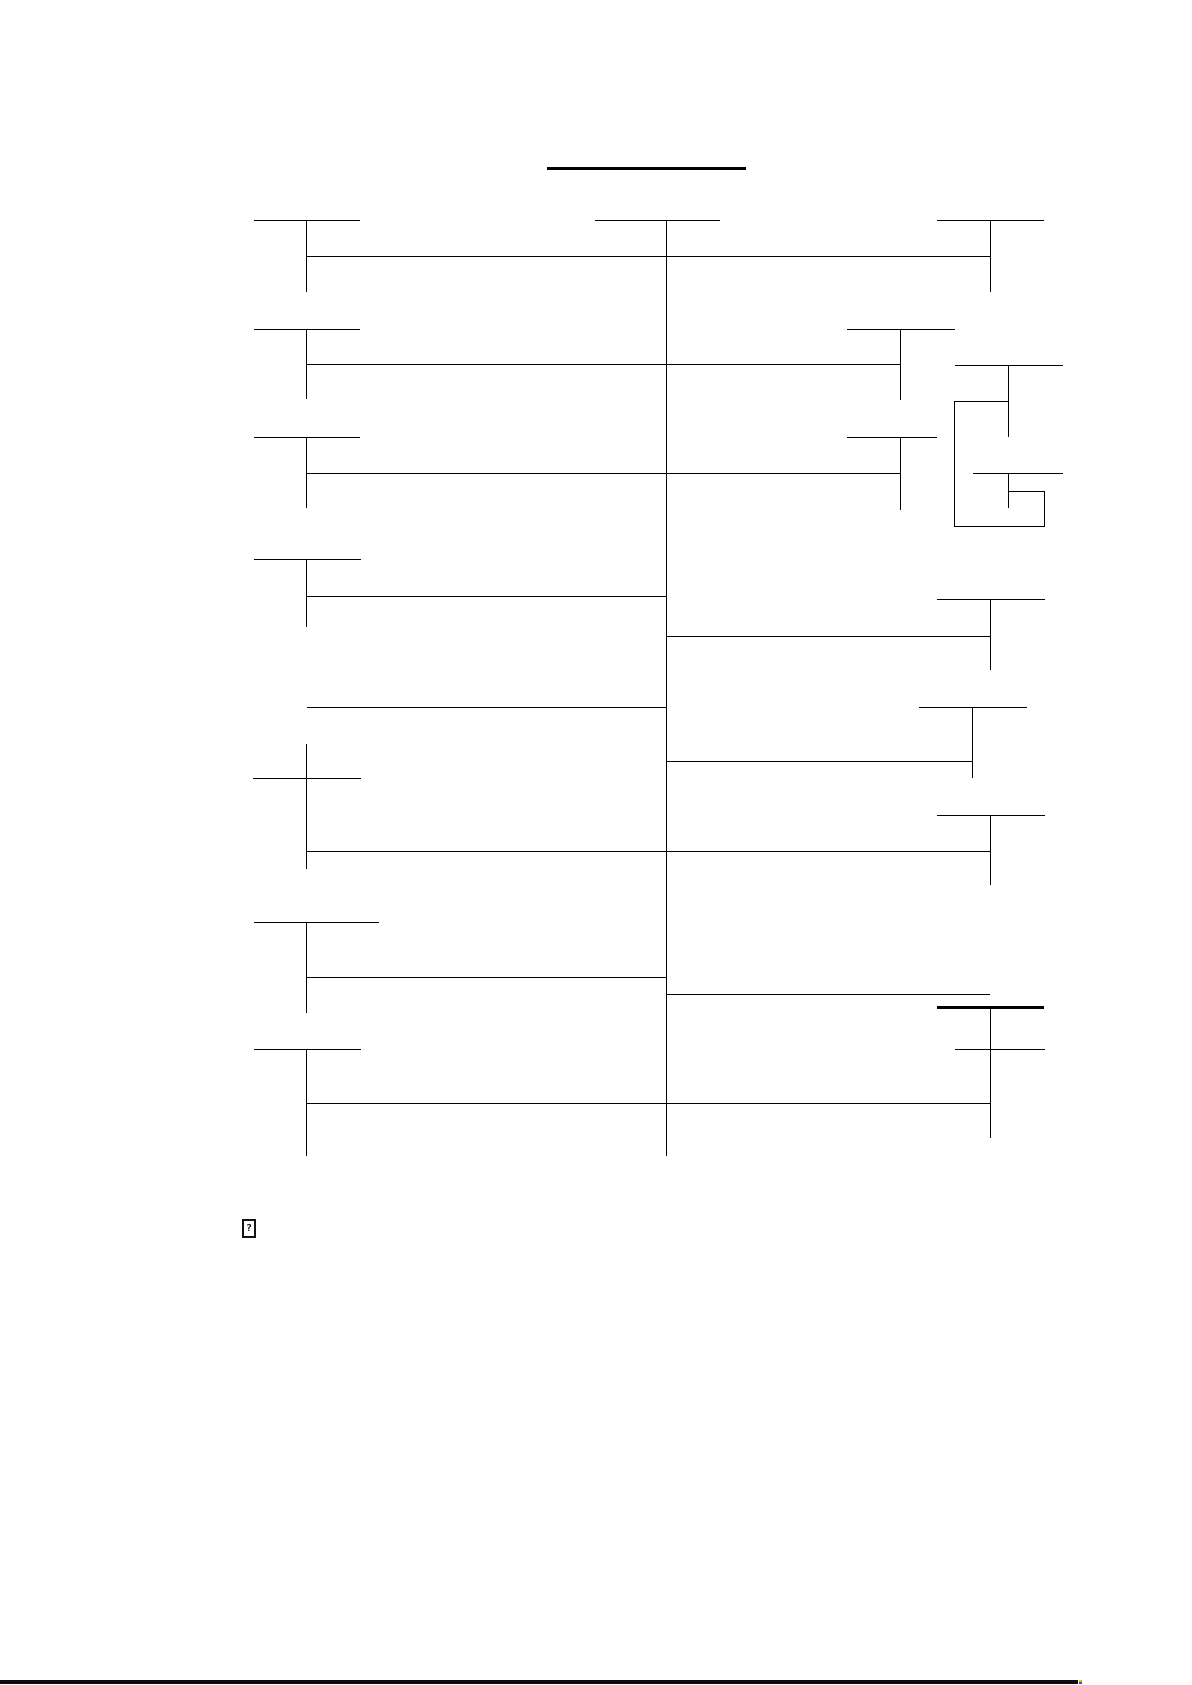  Describe the element at coordinates (1080, 1682) in the screenshot. I see `artifact-dot` at that location.